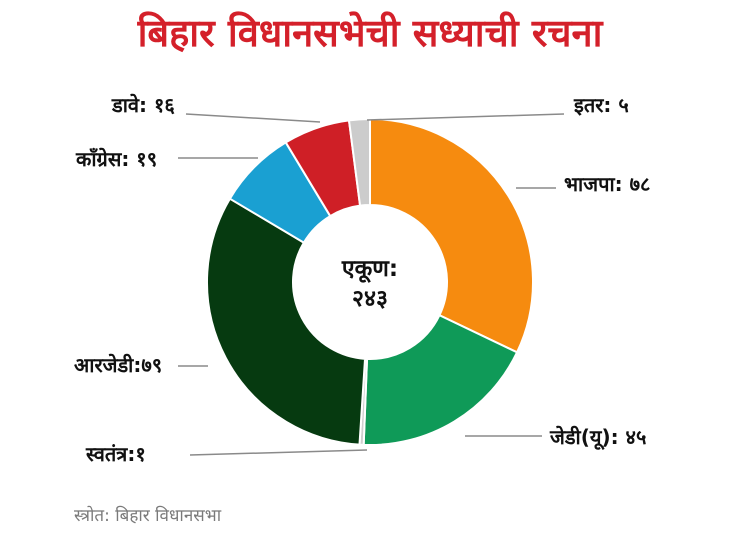  Describe the element at coordinates (607, 184) in the screenshot. I see `slice-label-0: भाजपा: ७८` at that location.